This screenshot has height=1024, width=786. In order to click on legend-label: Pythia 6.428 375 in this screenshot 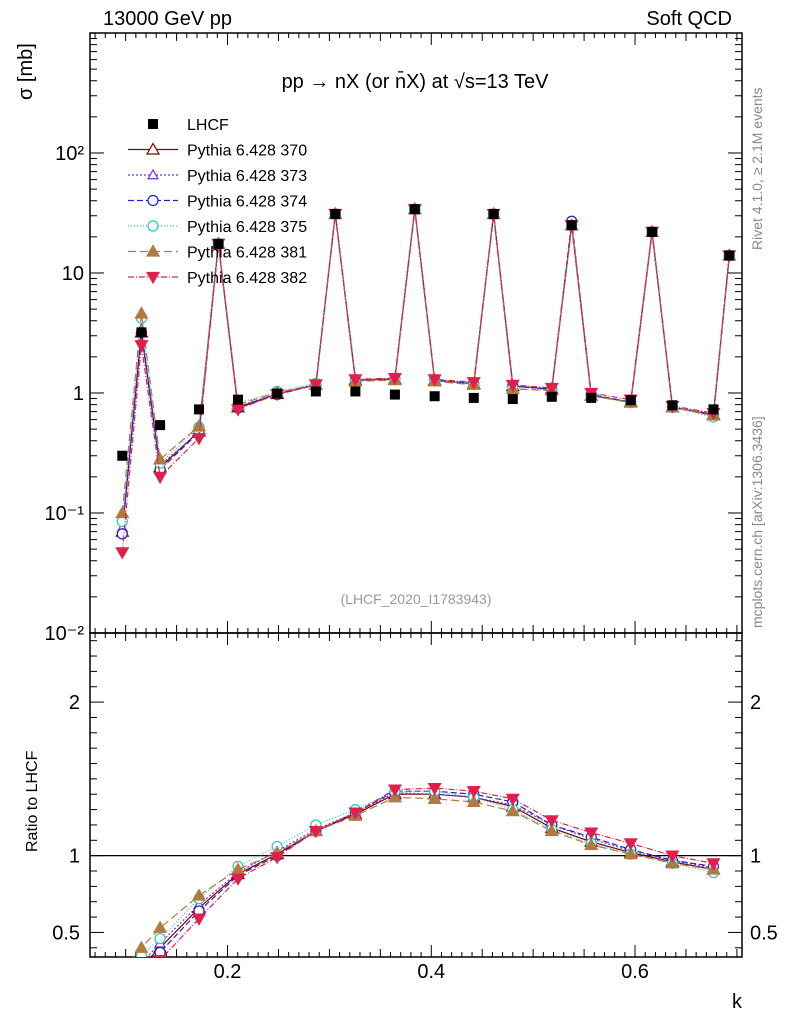, I will do `click(247, 227)`.